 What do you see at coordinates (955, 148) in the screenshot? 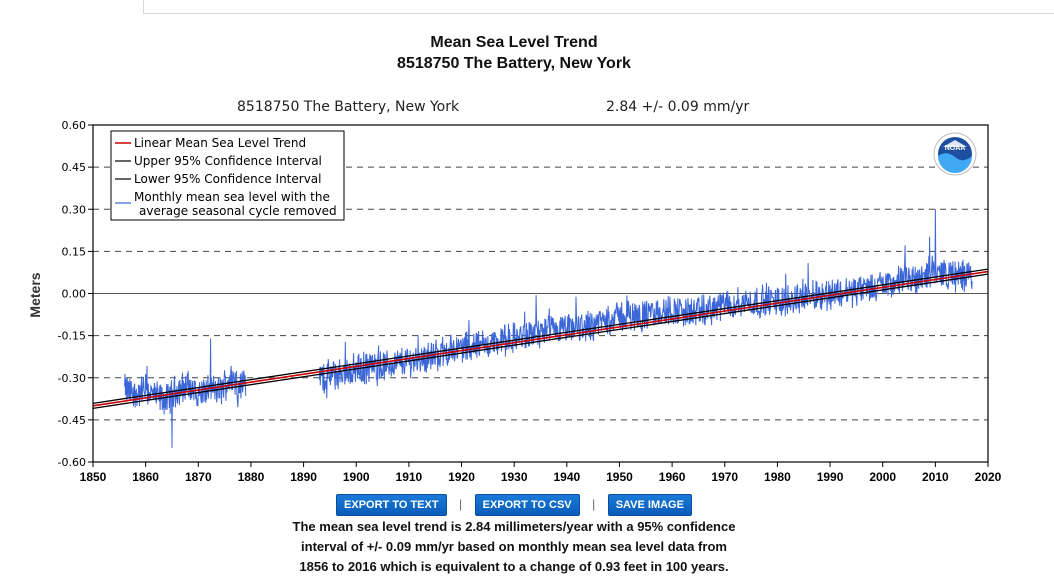
I see `noaa-logo-text: NOAA` at bounding box center [955, 148].